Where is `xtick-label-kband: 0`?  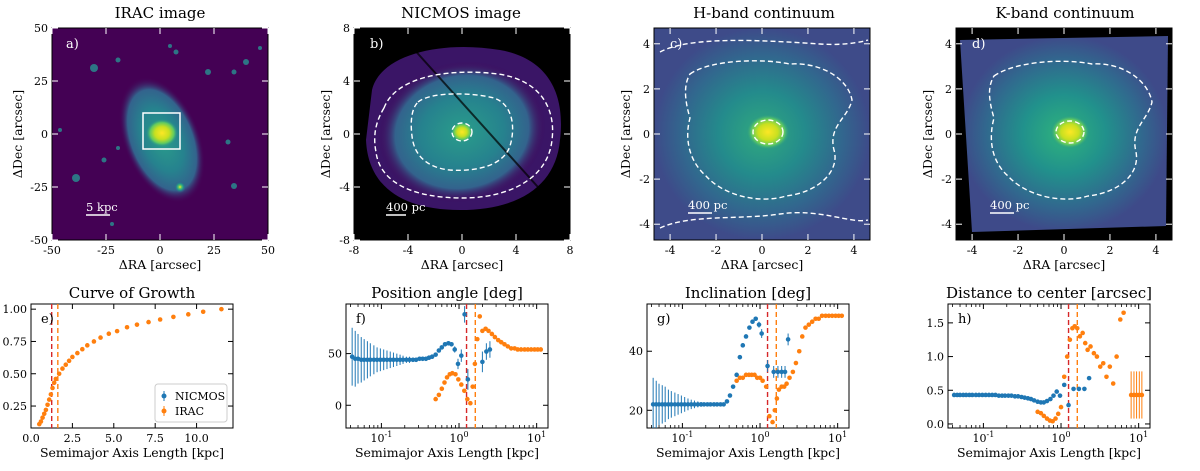
xtick-label-kband: 0 is located at coordinates (1064, 250).